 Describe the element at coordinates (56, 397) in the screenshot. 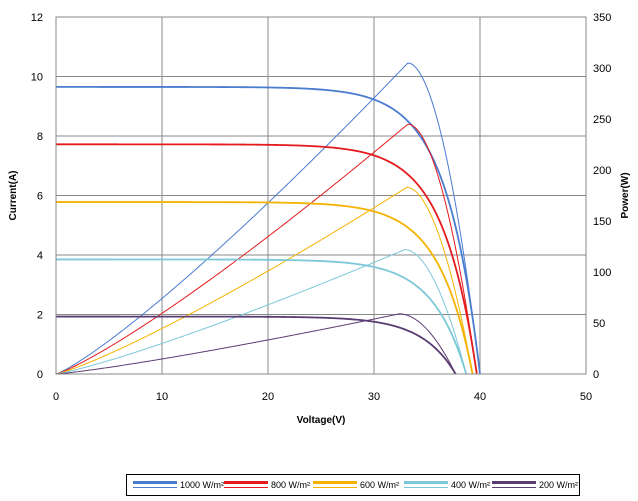

I see `x-tick-label: 0` at that location.